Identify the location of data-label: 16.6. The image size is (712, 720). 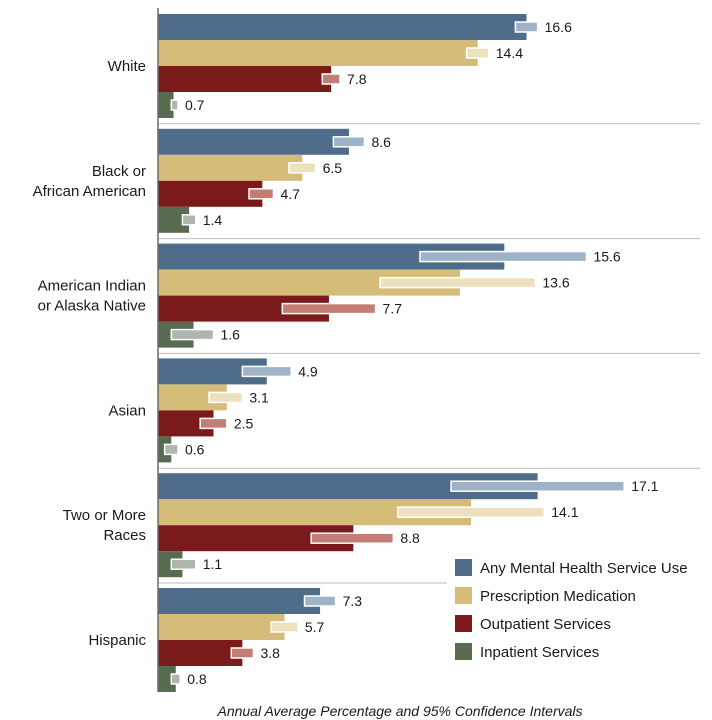
(558, 27).